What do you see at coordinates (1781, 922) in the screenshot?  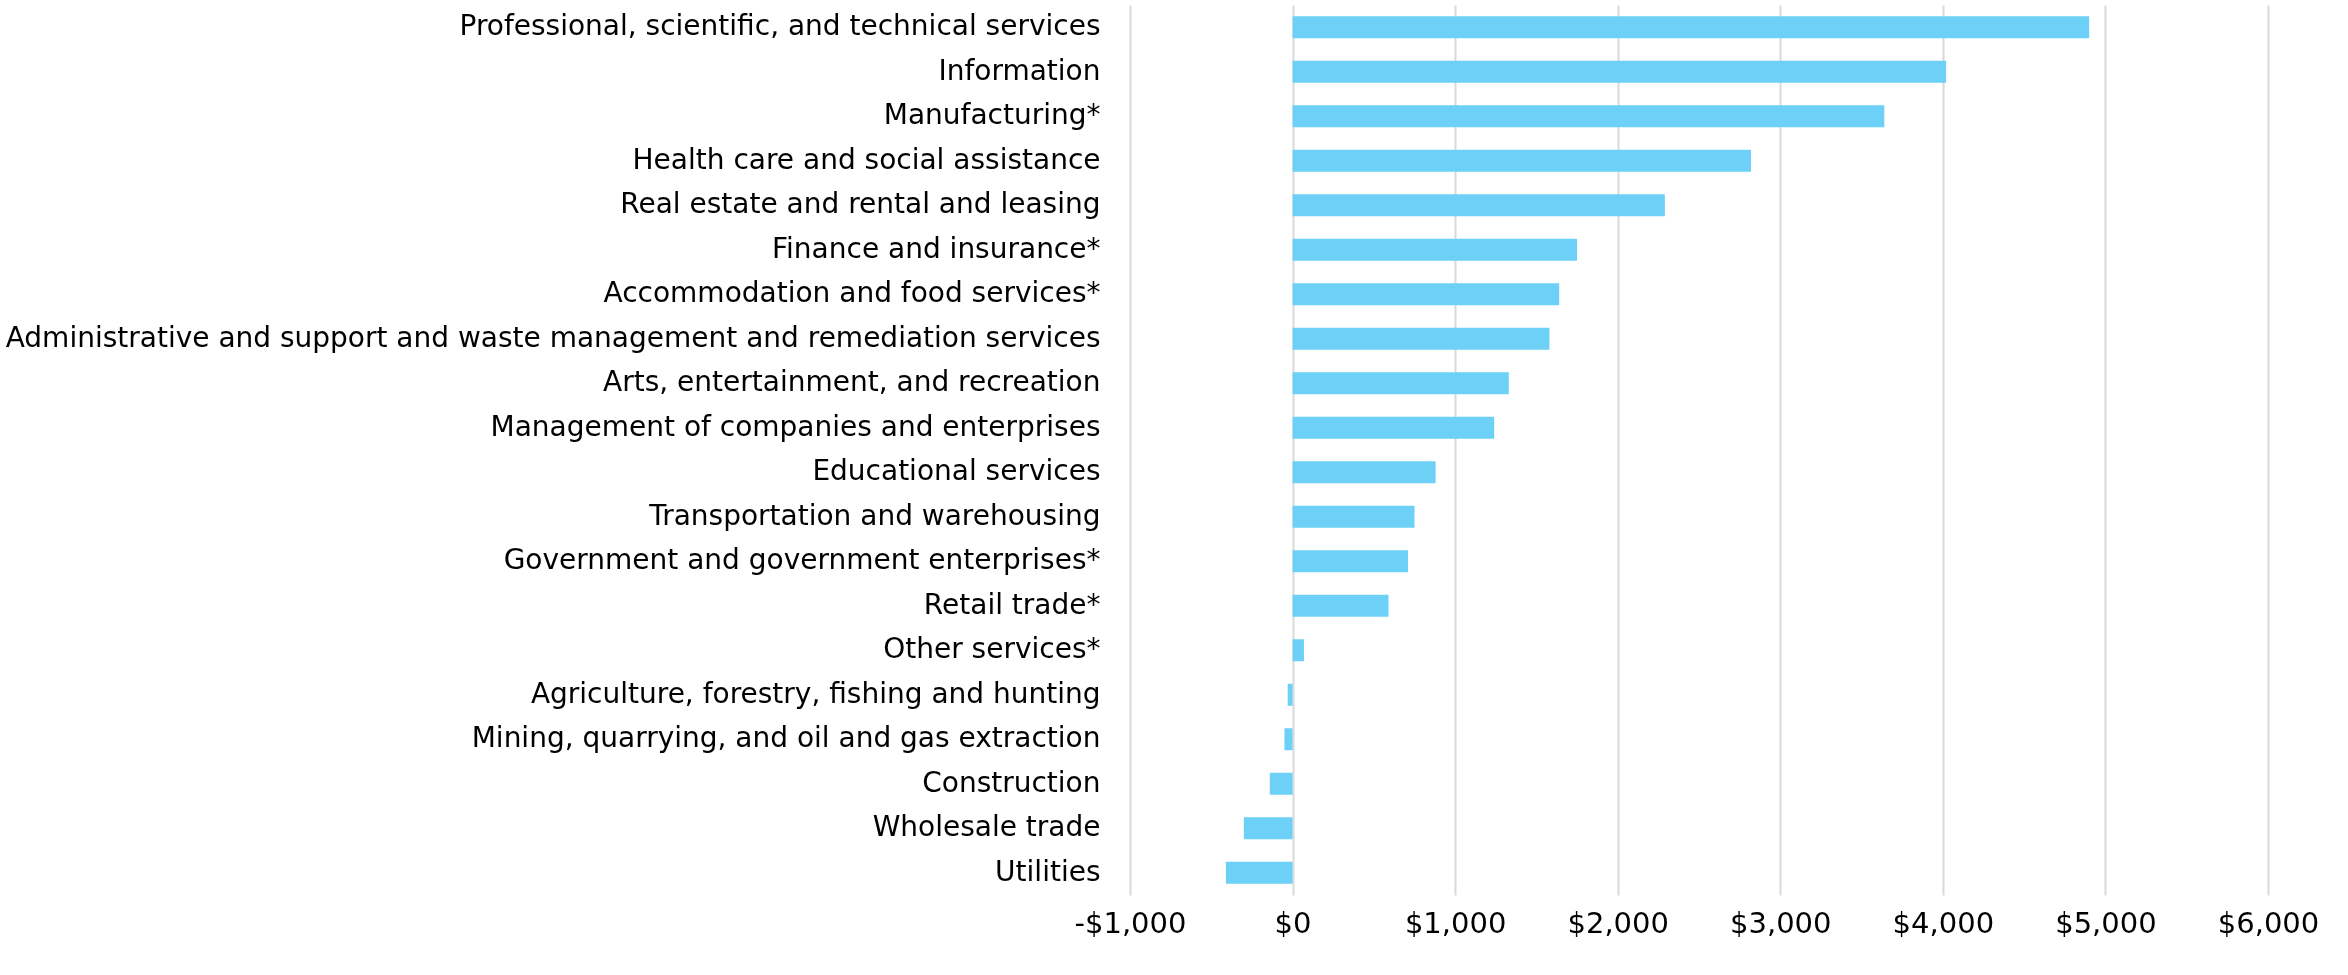 I see `x-tick-label: $3,000` at bounding box center [1781, 922].